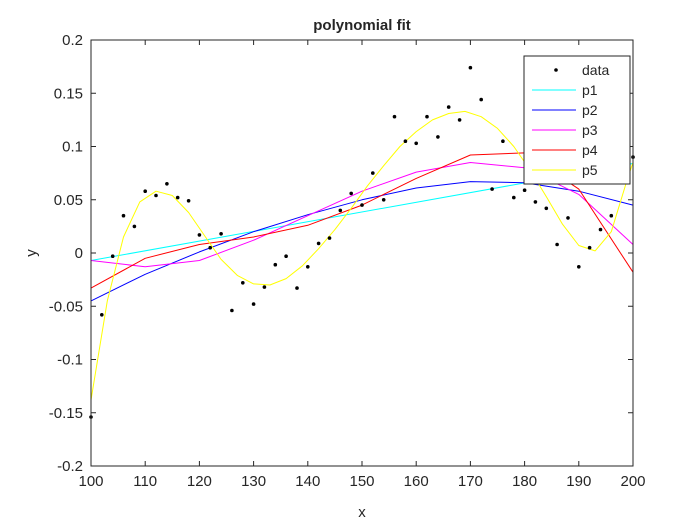 The image size is (700, 530). I want to click on legend-label-p2: p2, so click(590, 110).